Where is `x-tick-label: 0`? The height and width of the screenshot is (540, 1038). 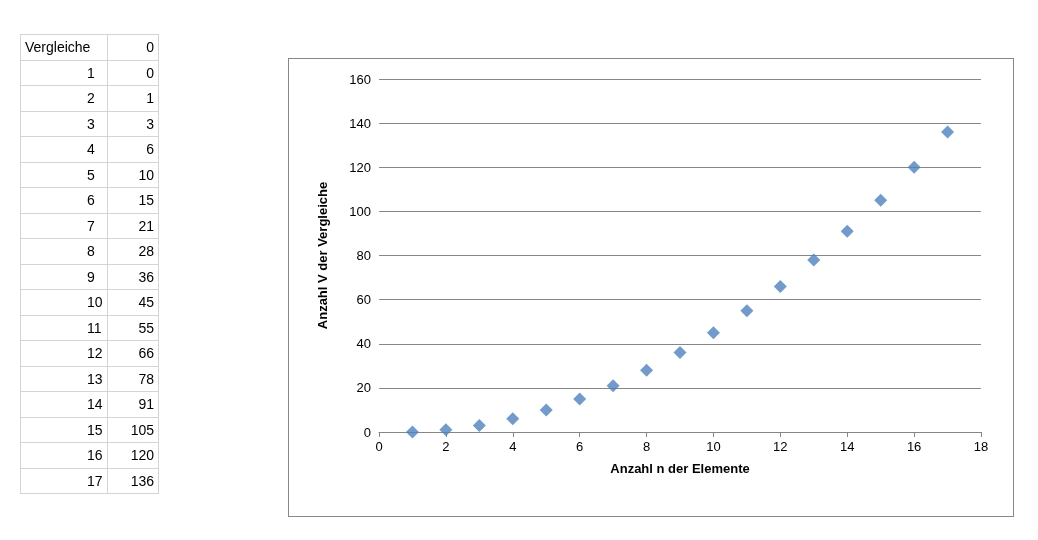
x-tick-label: 0 is located at coordinates (379, 446).